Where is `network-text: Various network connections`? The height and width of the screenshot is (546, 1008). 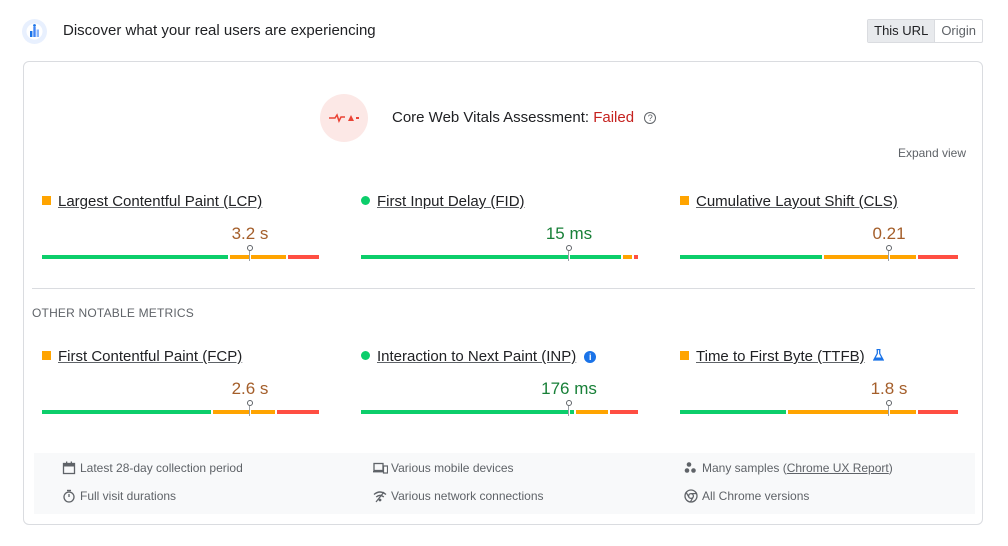
network-text: Various network connections is located at coordinates (467, 496).